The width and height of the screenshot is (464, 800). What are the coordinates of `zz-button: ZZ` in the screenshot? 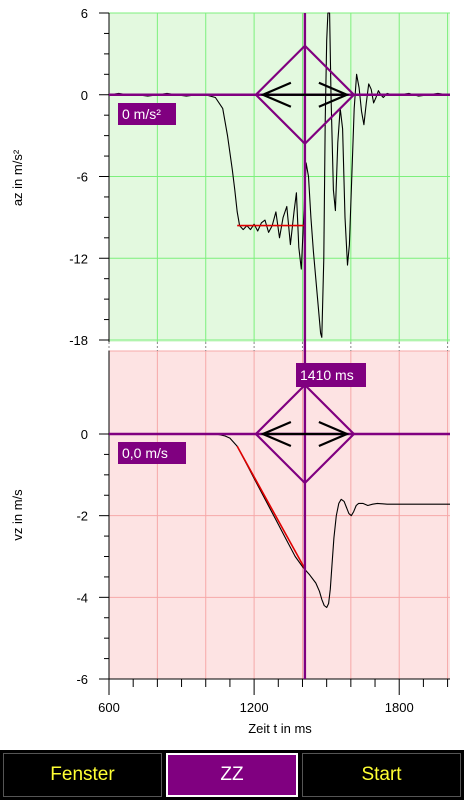 It's located at (232, 775).